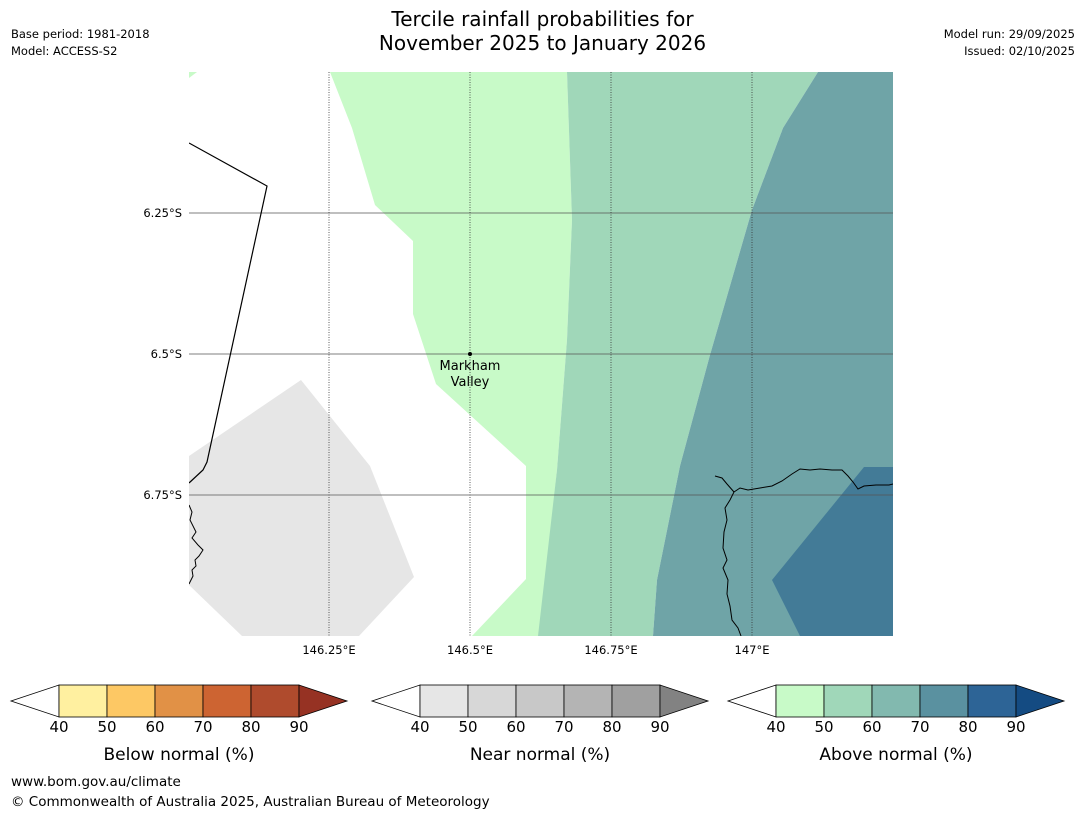 This screenshot has width=1085, height=816. I want to click on title-line-1: Tercile rainfall probabilities for, so click(542, 19).